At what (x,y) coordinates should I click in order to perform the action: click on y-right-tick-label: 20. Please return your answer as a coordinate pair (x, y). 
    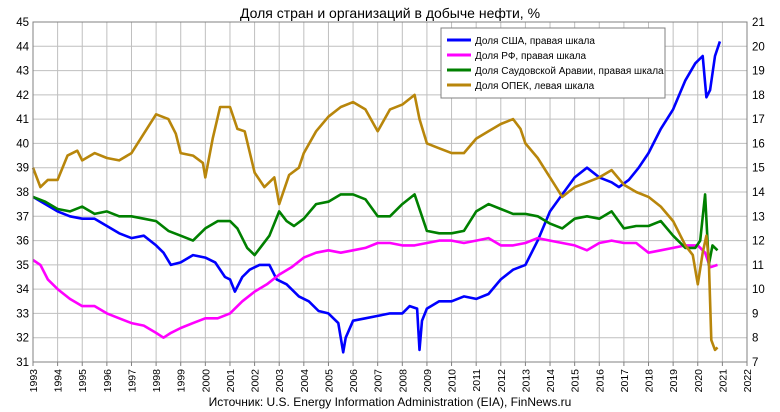
    Looking at the image, I should click on (758, 47).